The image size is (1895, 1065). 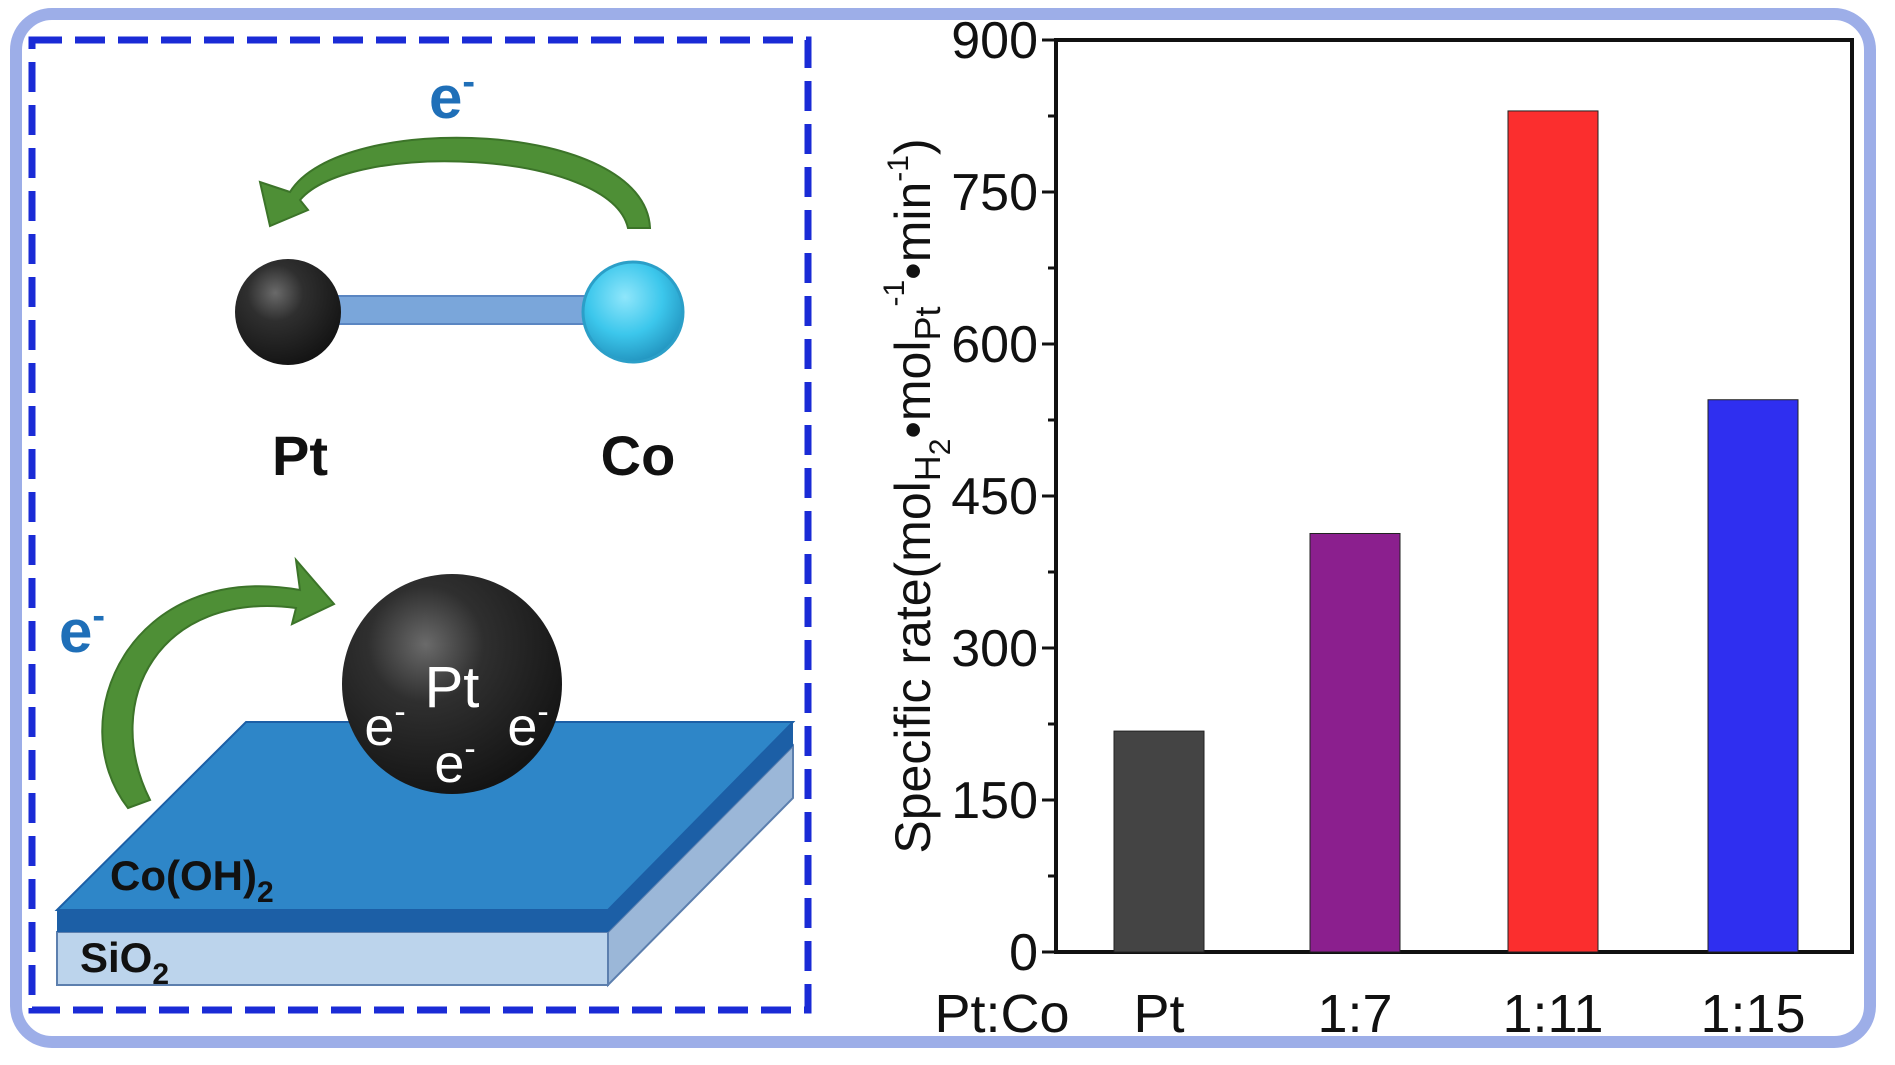 What do you see at coordinates (700, 827) in the screenshot?
I see `cooh2-layer-side` at bounding box center [700, 827].